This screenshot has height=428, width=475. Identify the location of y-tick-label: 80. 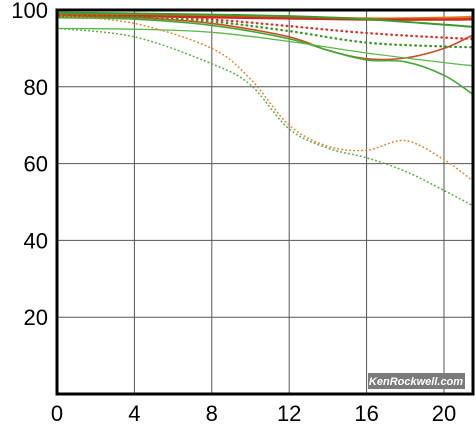
(36, 87).